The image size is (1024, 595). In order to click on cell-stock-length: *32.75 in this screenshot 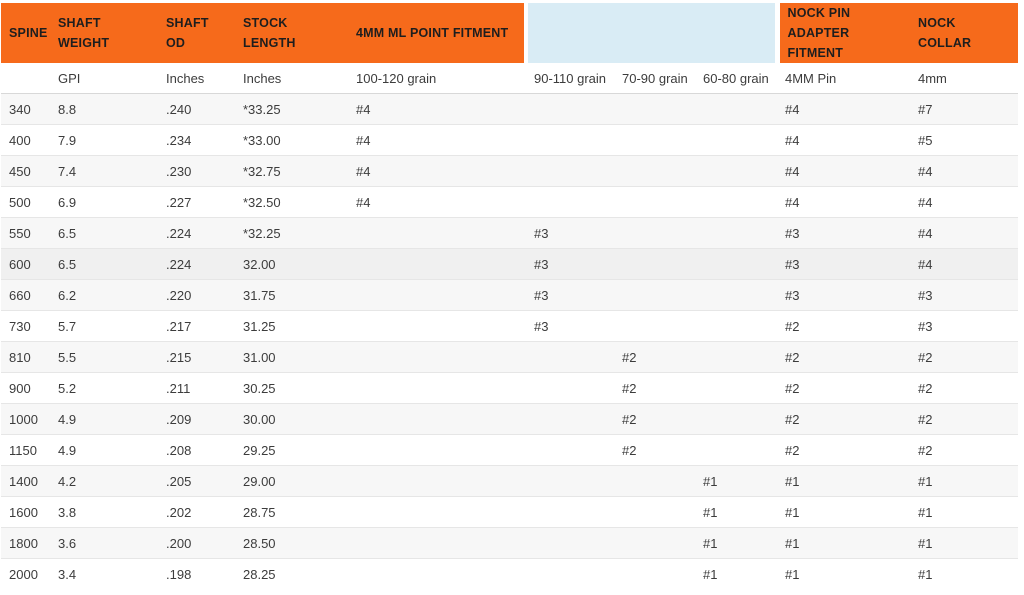, I will do `click(262, 171)`.